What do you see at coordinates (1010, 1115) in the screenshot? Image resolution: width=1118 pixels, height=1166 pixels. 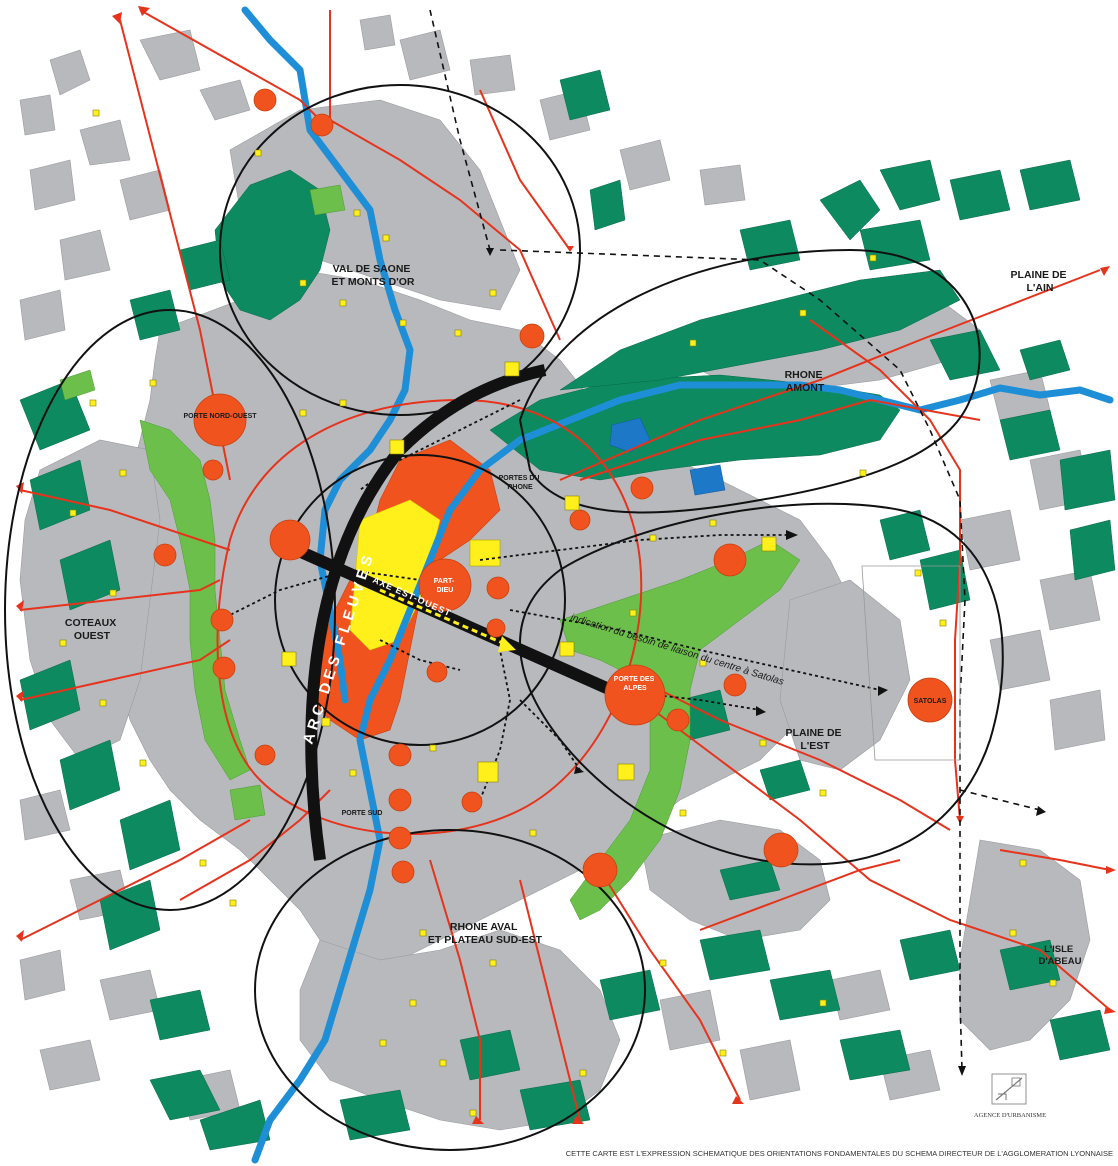 I see `agency-name: AGENCE D'URBANISME` at bounding box center [1010, 1115].